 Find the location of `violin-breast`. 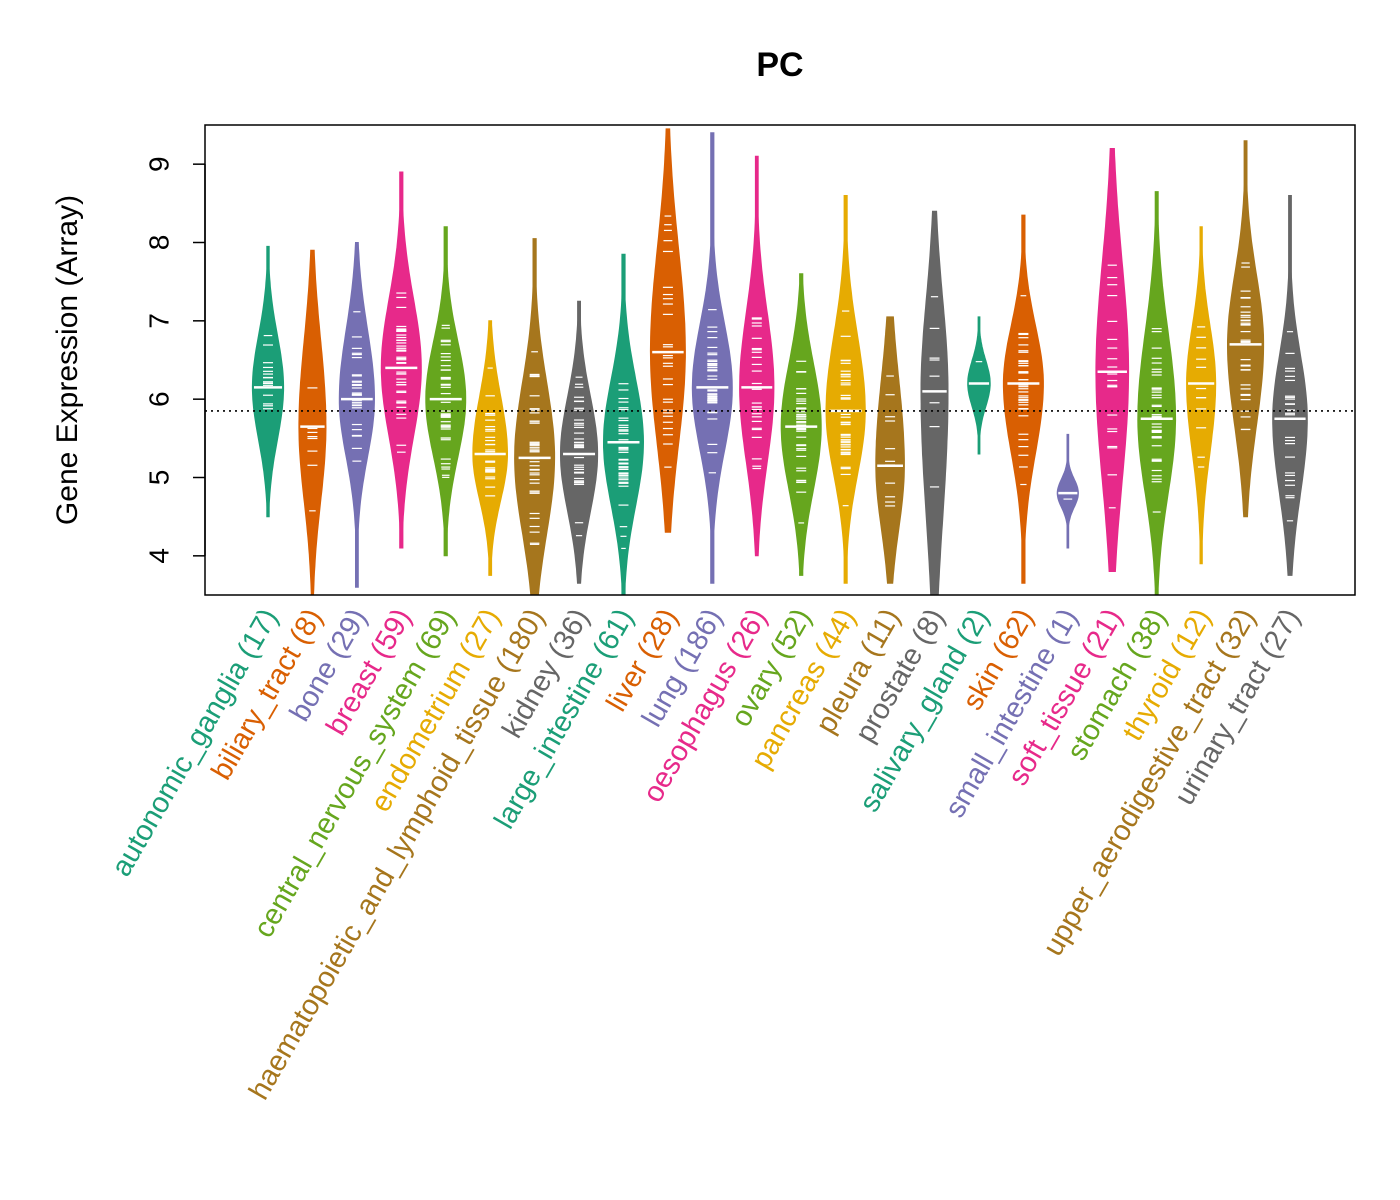

violin-breast is located at coordinates (401, 360).